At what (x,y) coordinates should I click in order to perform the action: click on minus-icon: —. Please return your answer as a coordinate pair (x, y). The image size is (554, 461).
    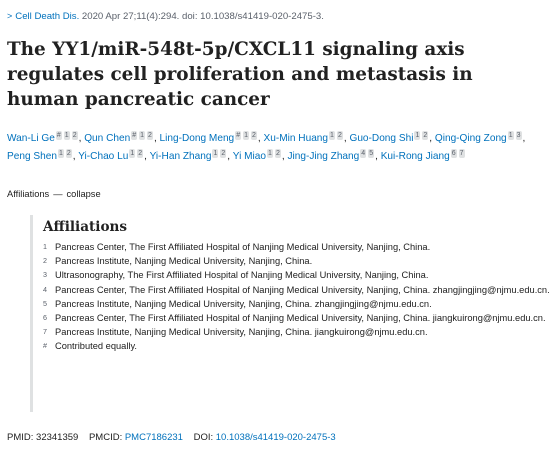
    Looking at the image, I should click on (58, 194).